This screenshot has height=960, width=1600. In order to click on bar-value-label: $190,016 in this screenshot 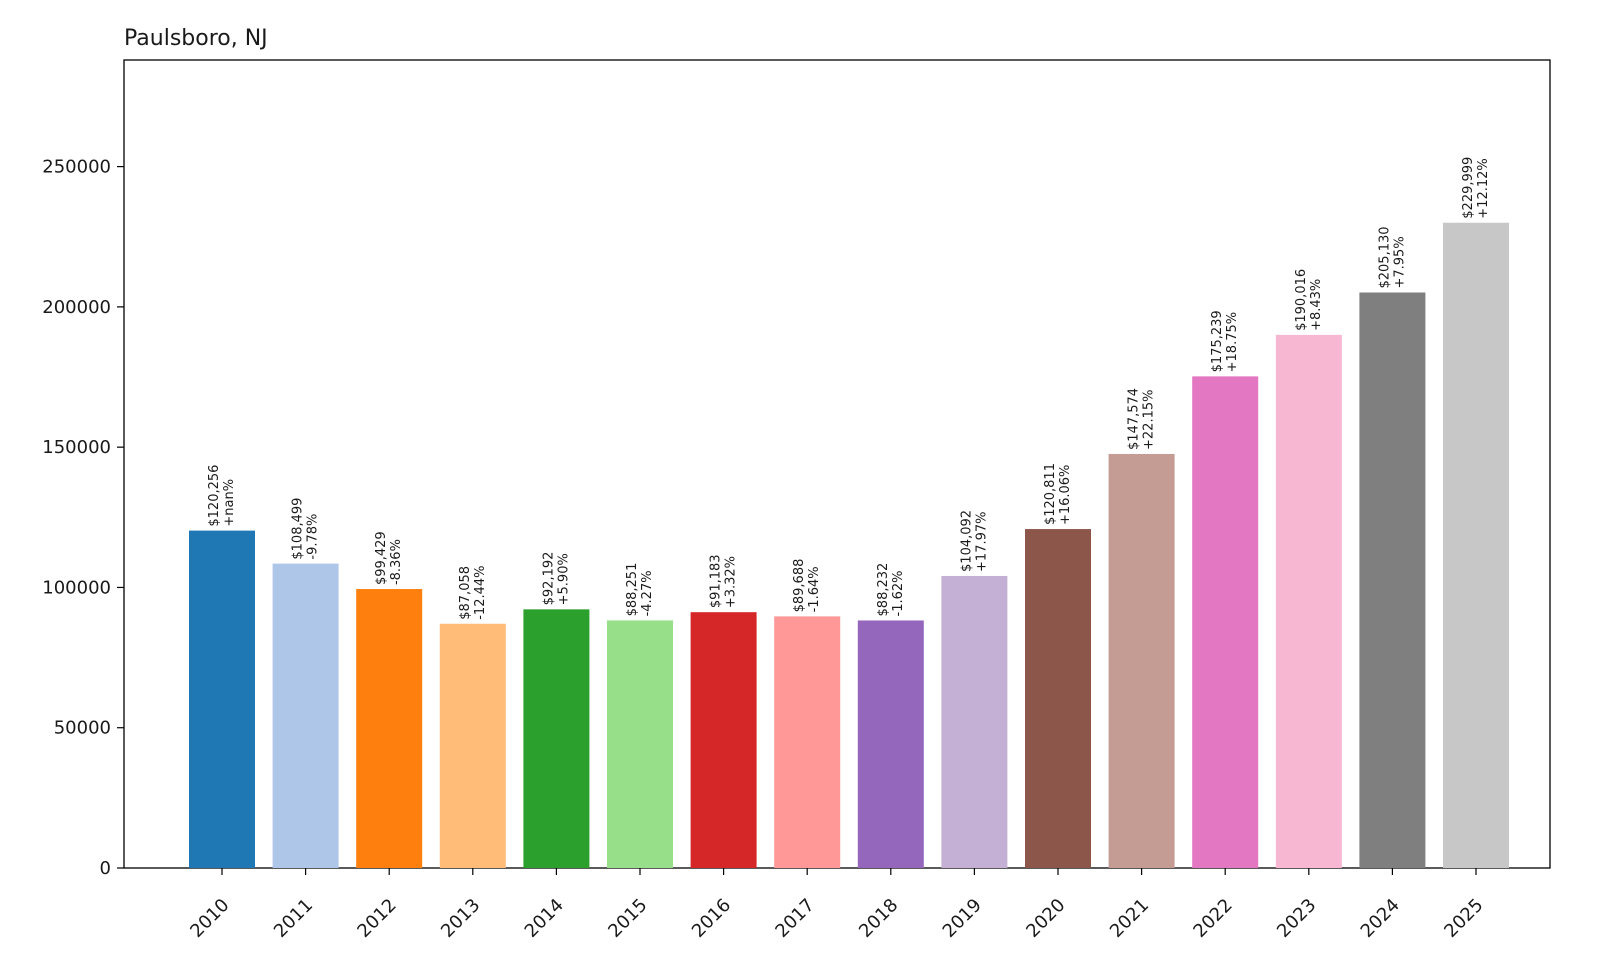, I will do `click(1301, 300)`.